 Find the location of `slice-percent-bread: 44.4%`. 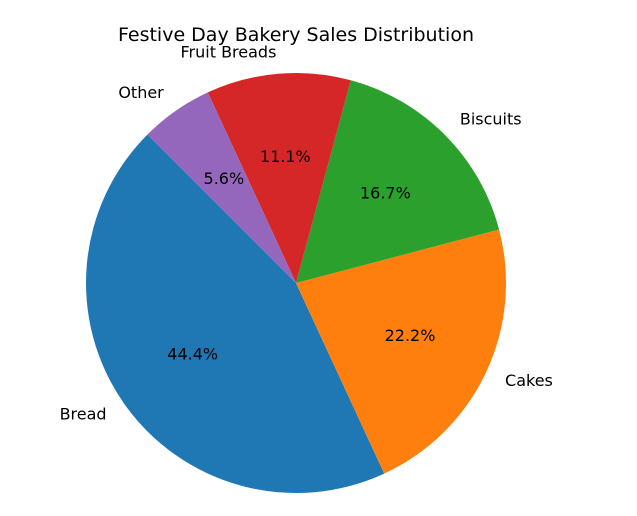

slice-percent-bread: 44.4% is located at coordinates (192, 354).